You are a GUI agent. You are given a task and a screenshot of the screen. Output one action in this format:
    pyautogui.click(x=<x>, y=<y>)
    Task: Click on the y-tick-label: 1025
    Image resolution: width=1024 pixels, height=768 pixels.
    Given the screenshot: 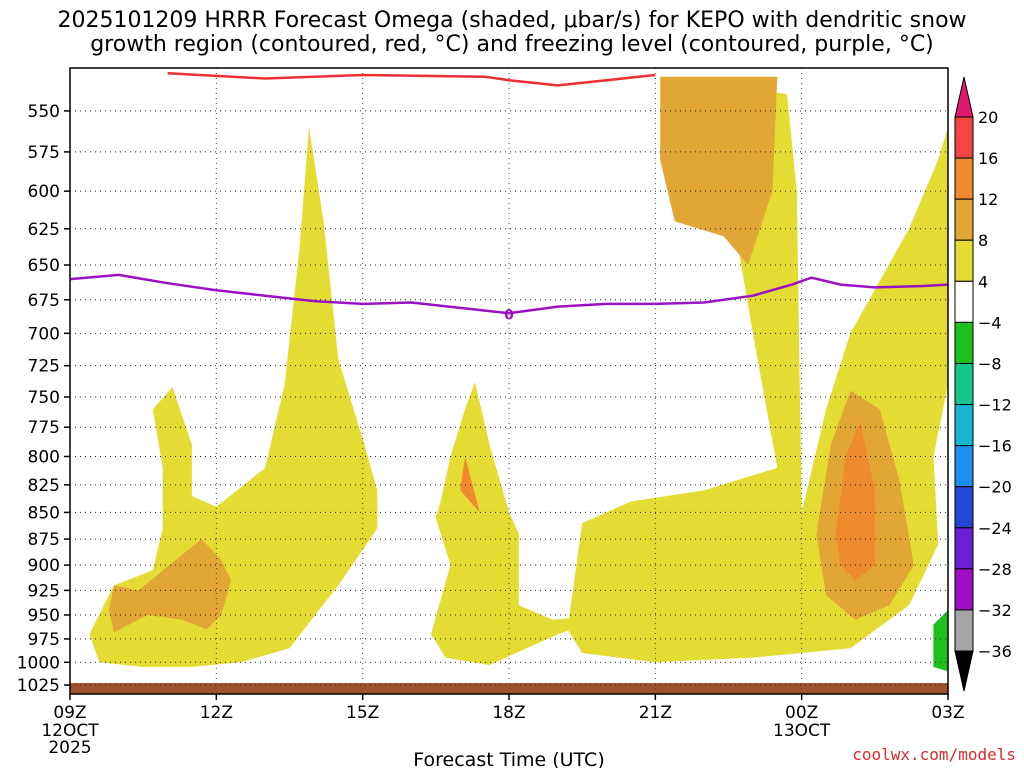 What is the action you would take?
    pyautogui.click(x=38, y=686)
    